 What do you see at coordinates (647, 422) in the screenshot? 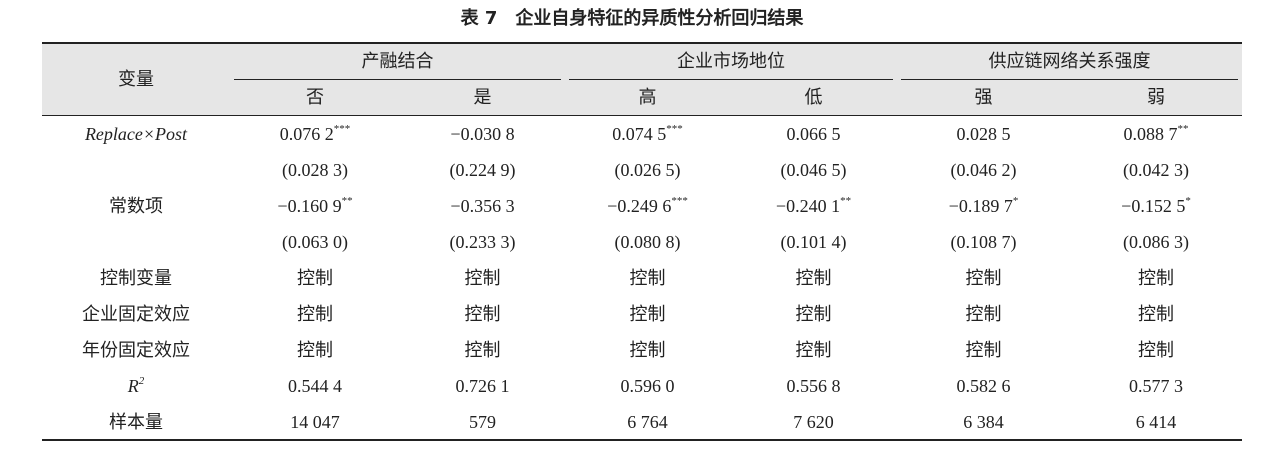
I see `cell: 6 764` at bounding box center [647, 422].